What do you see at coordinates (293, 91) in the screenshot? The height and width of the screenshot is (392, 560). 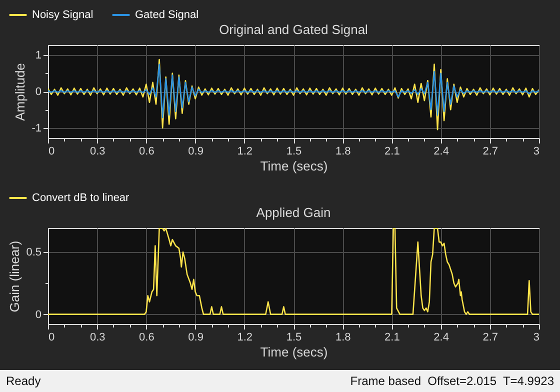 I see `line-series` at bounding box center [293, 91].